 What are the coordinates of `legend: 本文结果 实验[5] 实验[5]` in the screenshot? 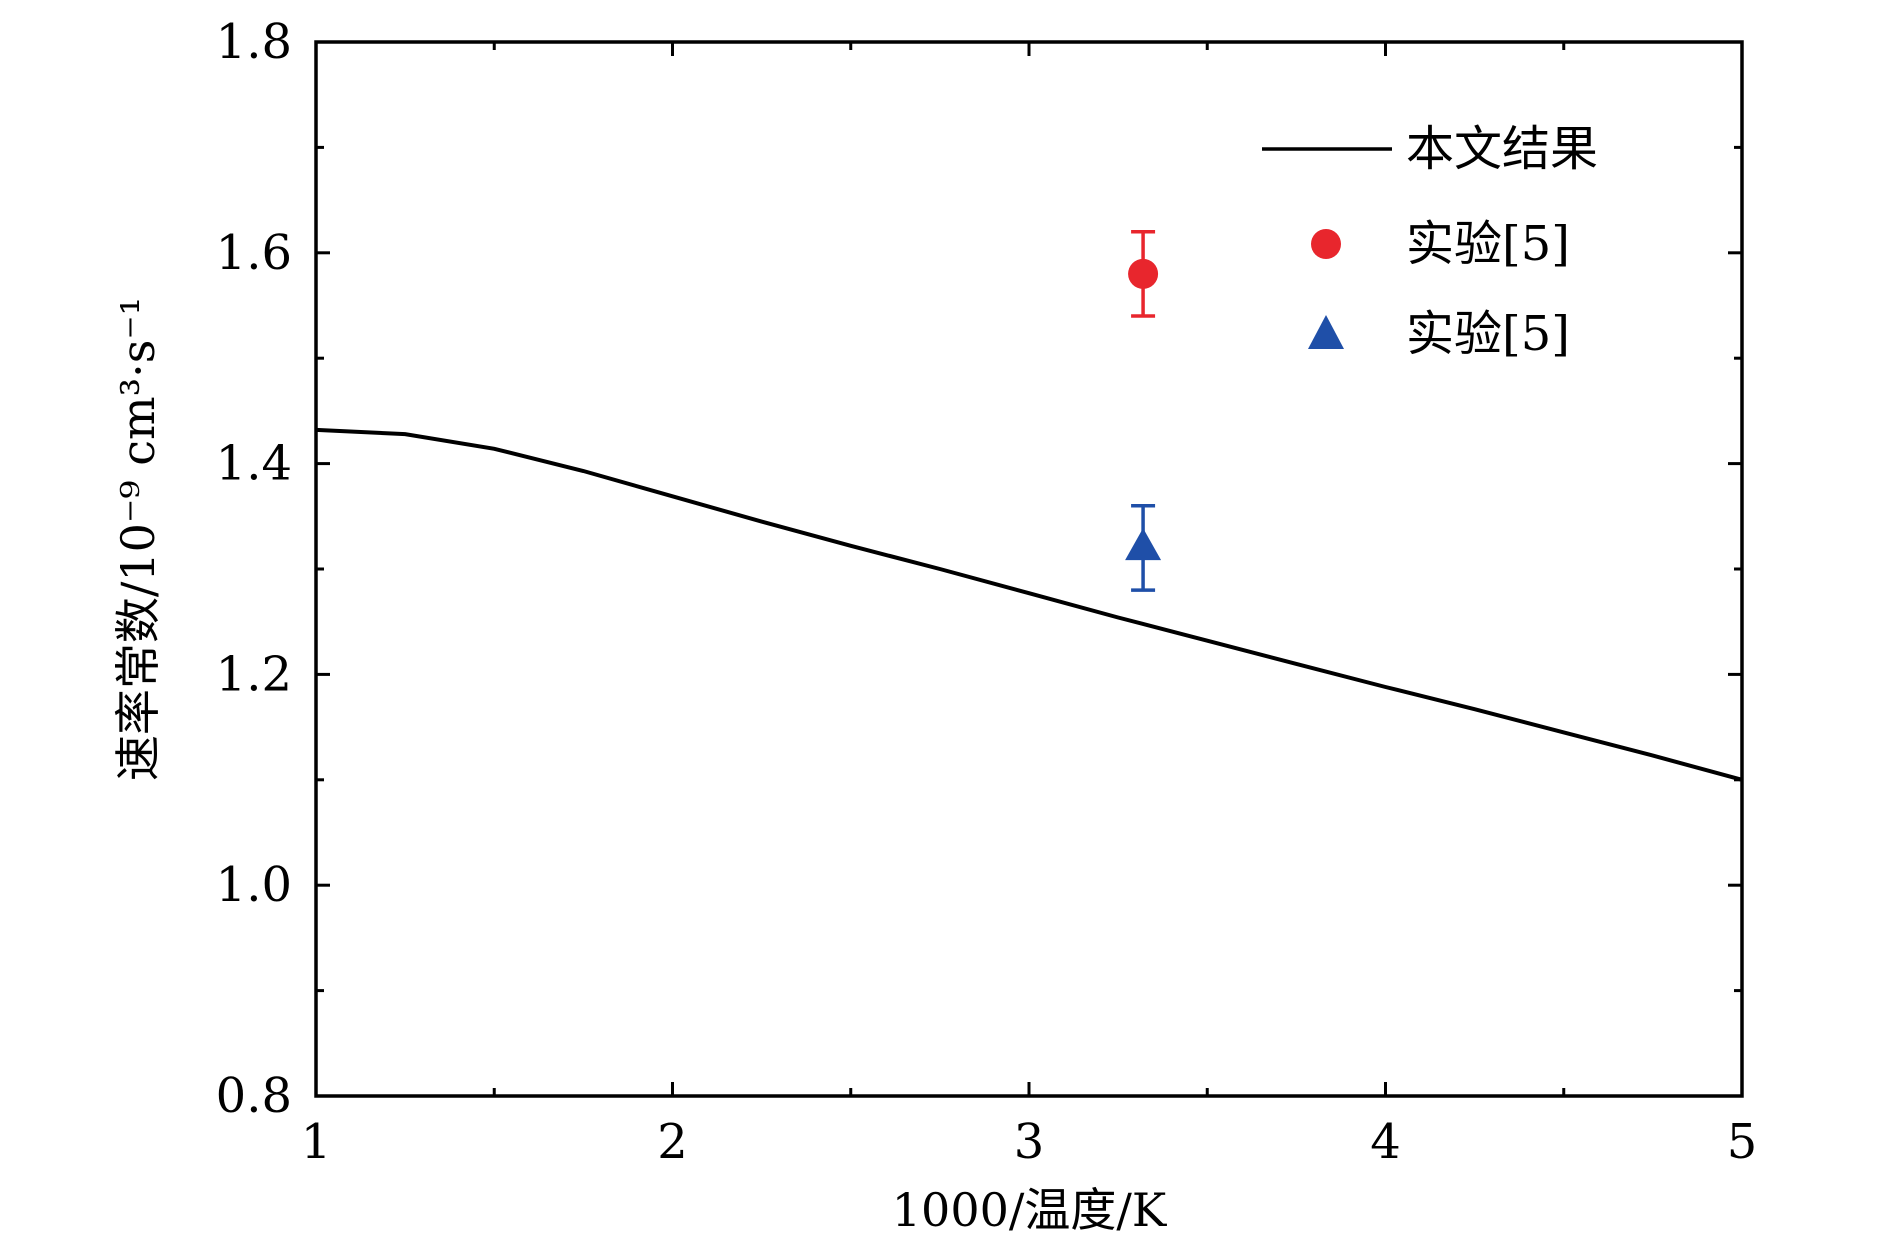 It's located at (1430, 241).